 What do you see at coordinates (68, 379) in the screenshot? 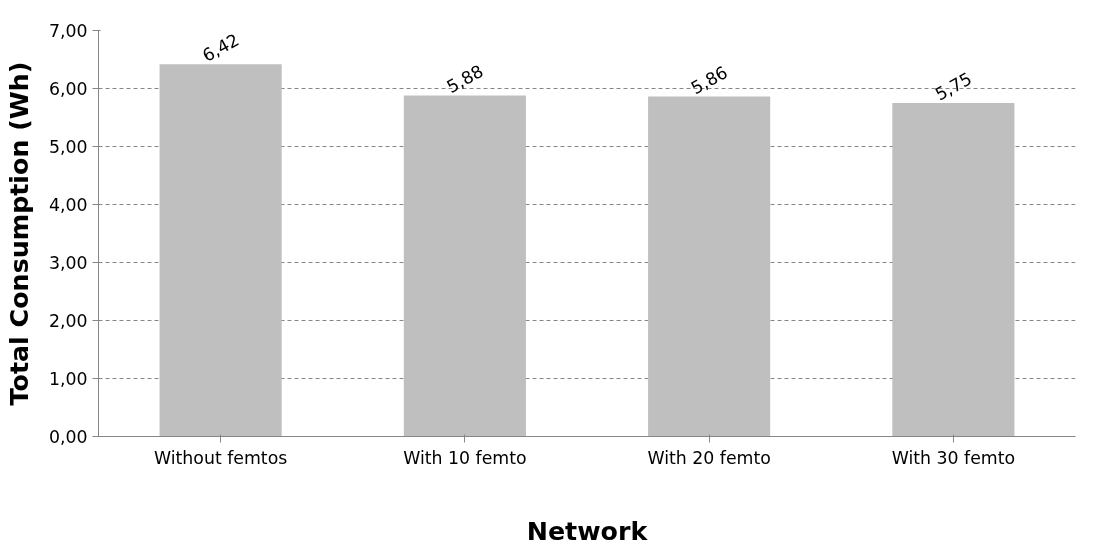
I see `y-tick-label: 1,00` at bounding box center [68, 379].